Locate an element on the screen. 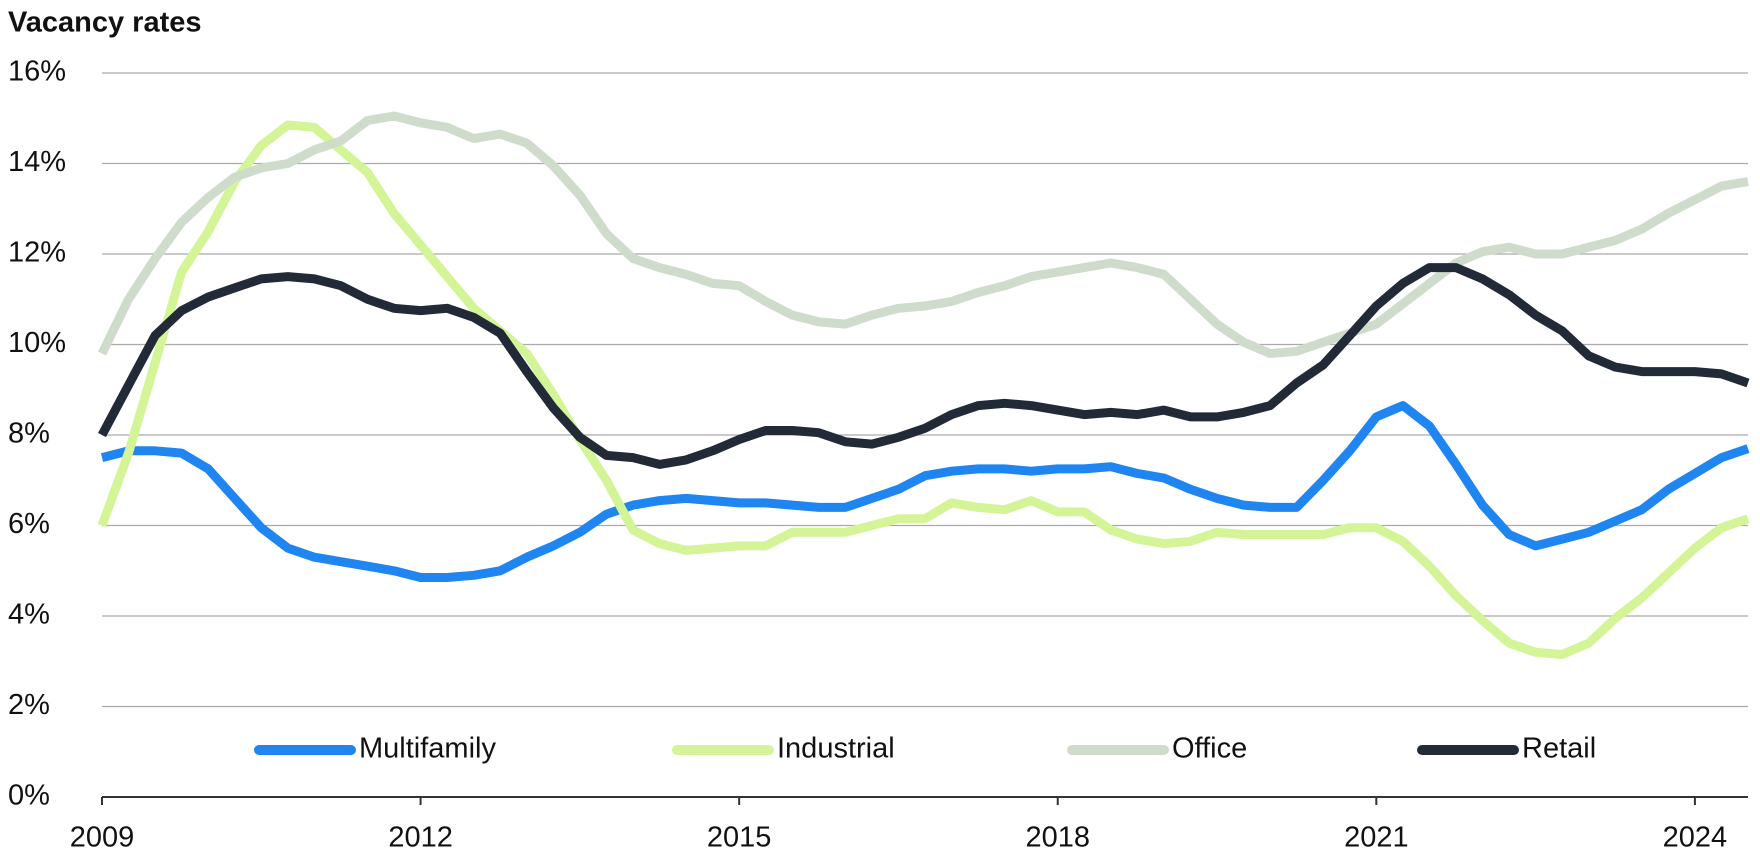 This screenshot has height=866, width=1760. y-tick-label: 4% is located at coordinates (29, 615).